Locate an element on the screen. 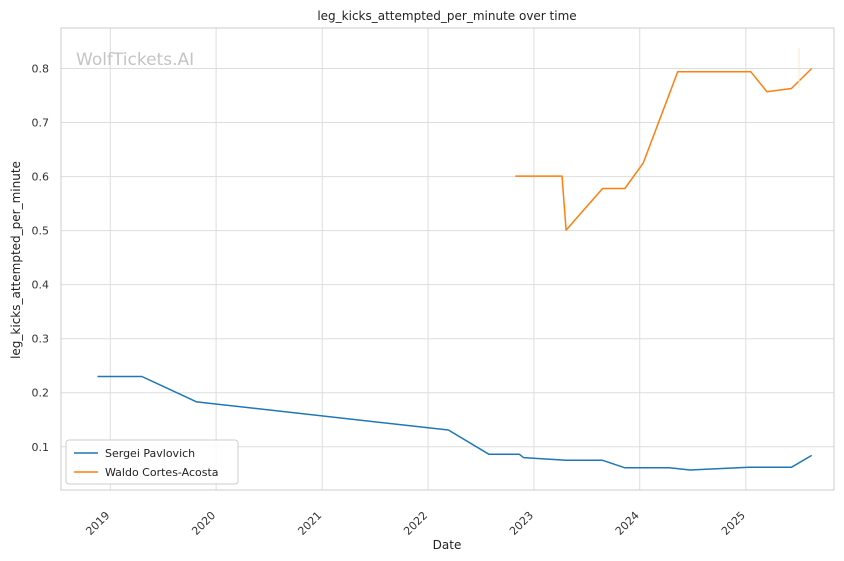 The image size is (844, 561). legend: Sergei Pavlovich Waldo Cortes-Acosta is located at coordinates (152, 462).